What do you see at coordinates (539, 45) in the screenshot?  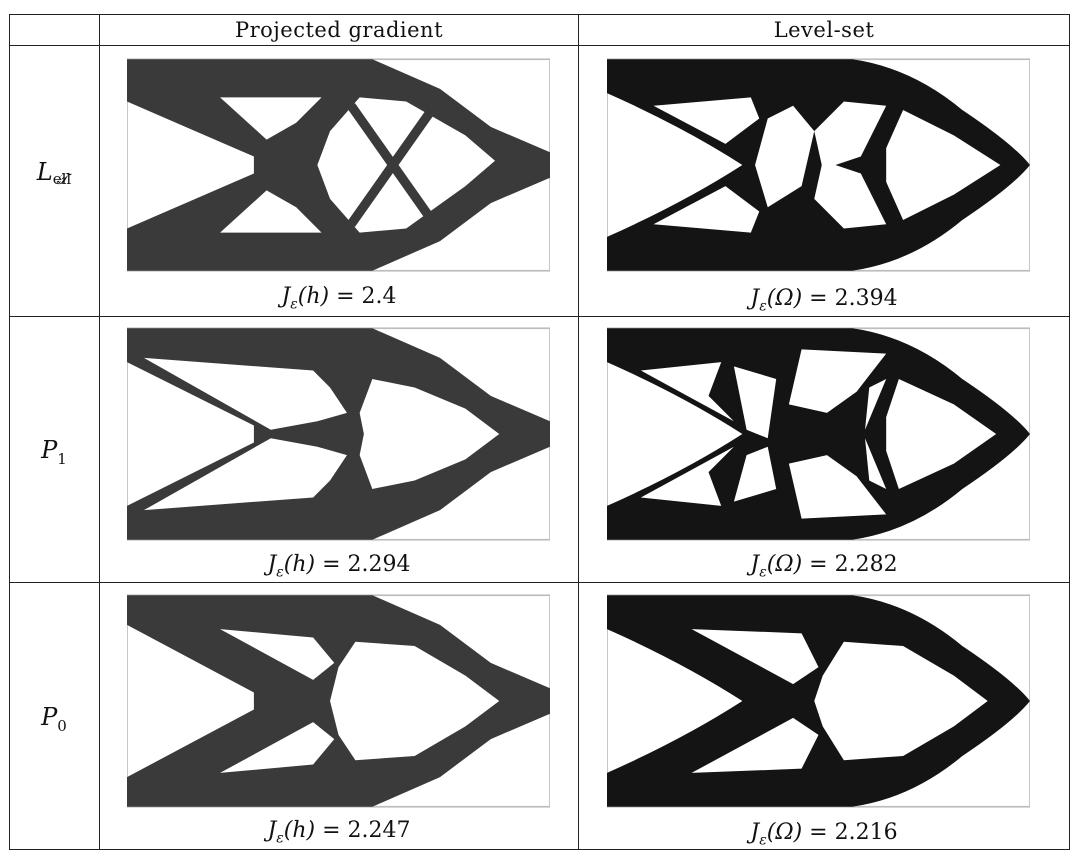 I see `table-rule-header` at bounding box center [539, 45].